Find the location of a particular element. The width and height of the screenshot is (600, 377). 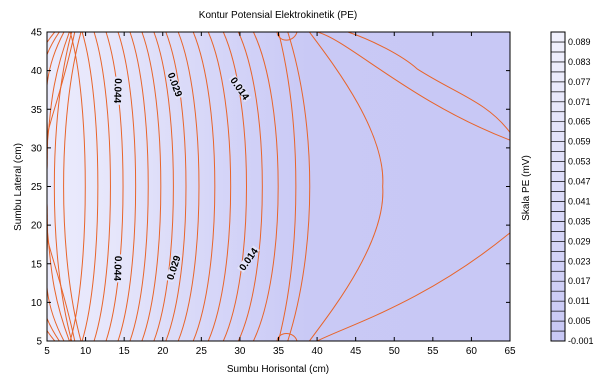

colorbar-tick-label: 0.089 is located at coordinates (579, 42).